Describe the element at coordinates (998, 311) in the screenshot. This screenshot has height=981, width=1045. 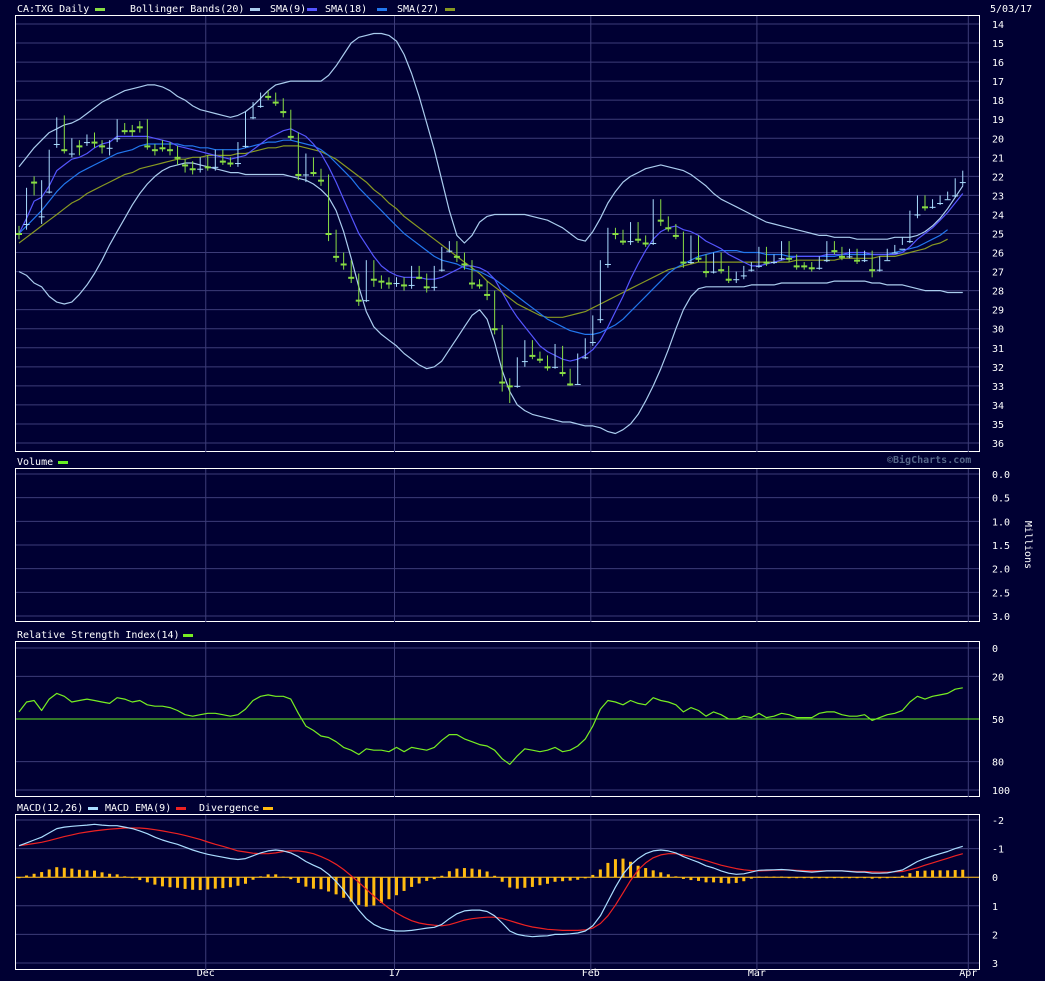
I see `price-tick-29: 29` at that location.